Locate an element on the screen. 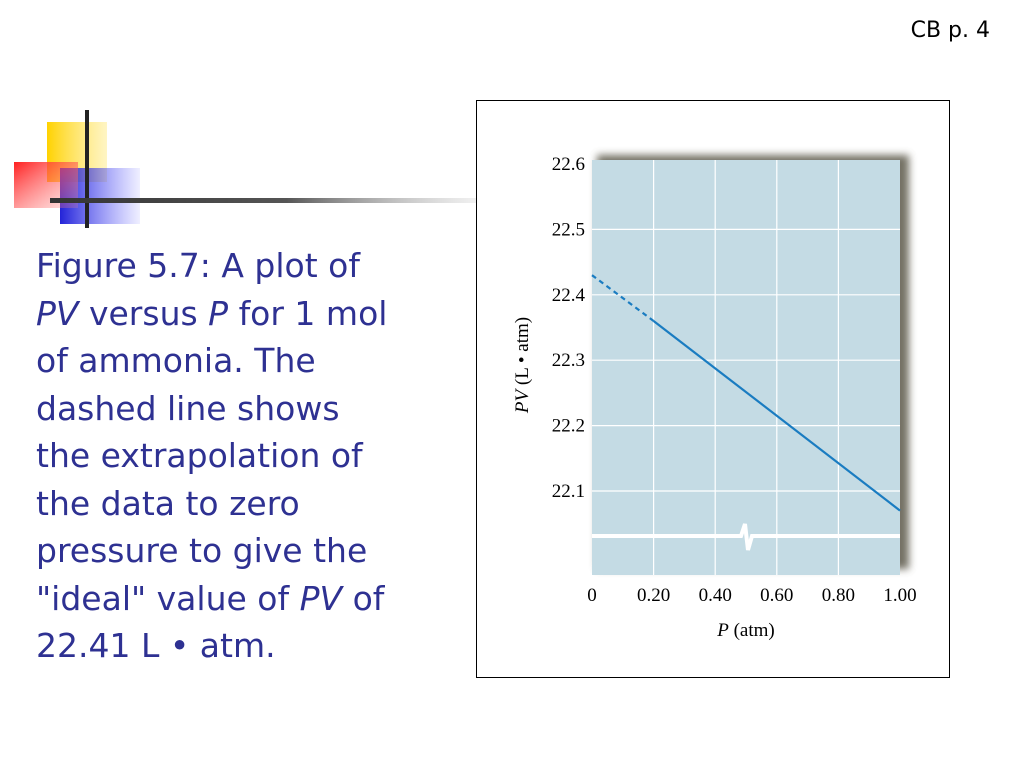 Image resolution: width=1024 pixels, height=768 pixels. caption-text: "ideal" value of is located at coordinates (168, 598).